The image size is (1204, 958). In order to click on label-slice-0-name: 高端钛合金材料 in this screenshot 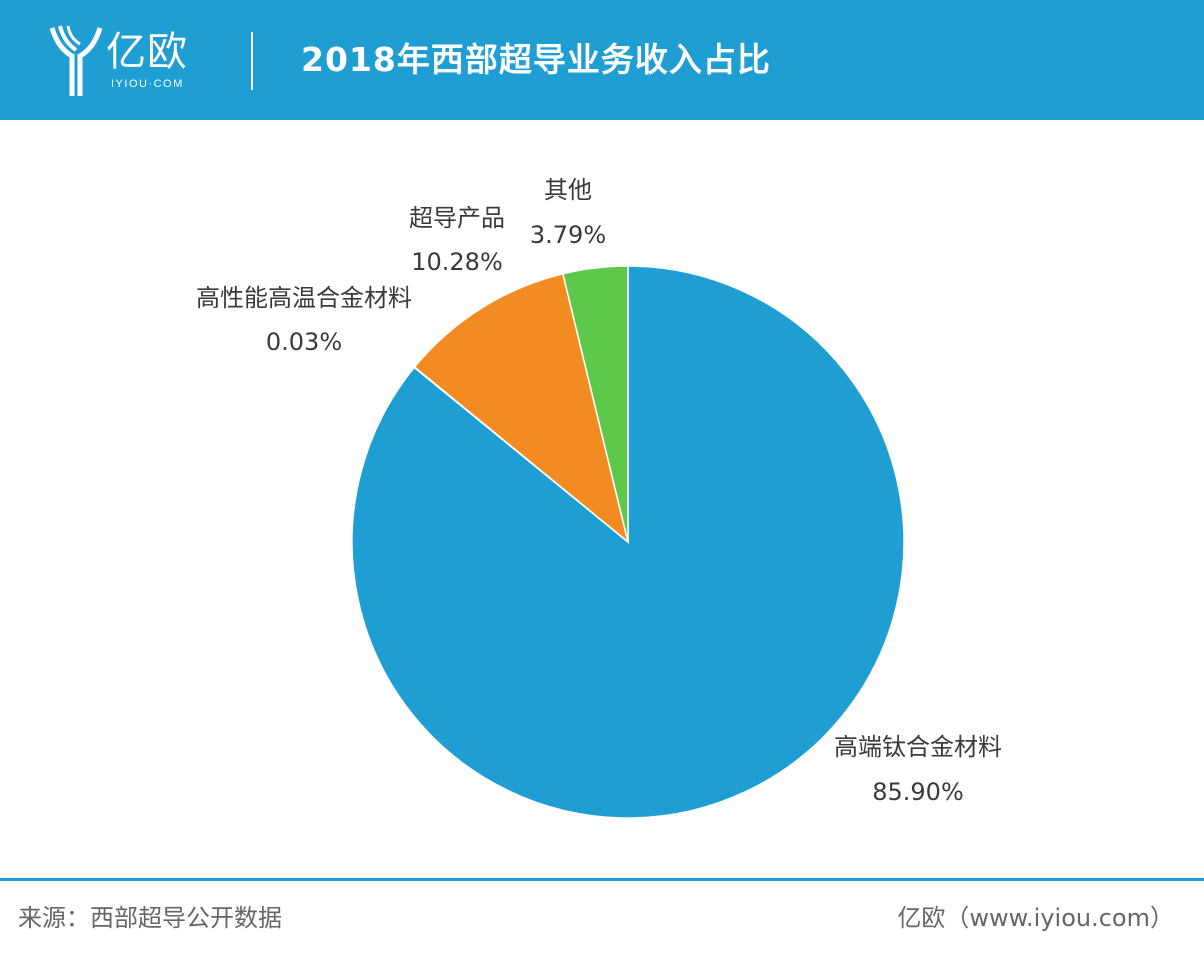, I will do `click(918, 747)`.